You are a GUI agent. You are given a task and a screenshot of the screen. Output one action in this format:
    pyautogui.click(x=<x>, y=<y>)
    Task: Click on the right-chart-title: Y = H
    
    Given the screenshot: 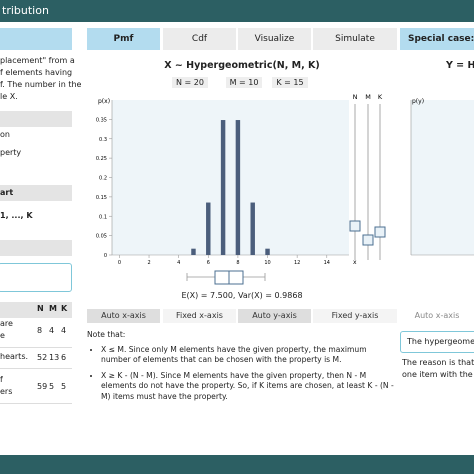 What is the action you would take?
    pyautogui.click(x=460, y=65)
    